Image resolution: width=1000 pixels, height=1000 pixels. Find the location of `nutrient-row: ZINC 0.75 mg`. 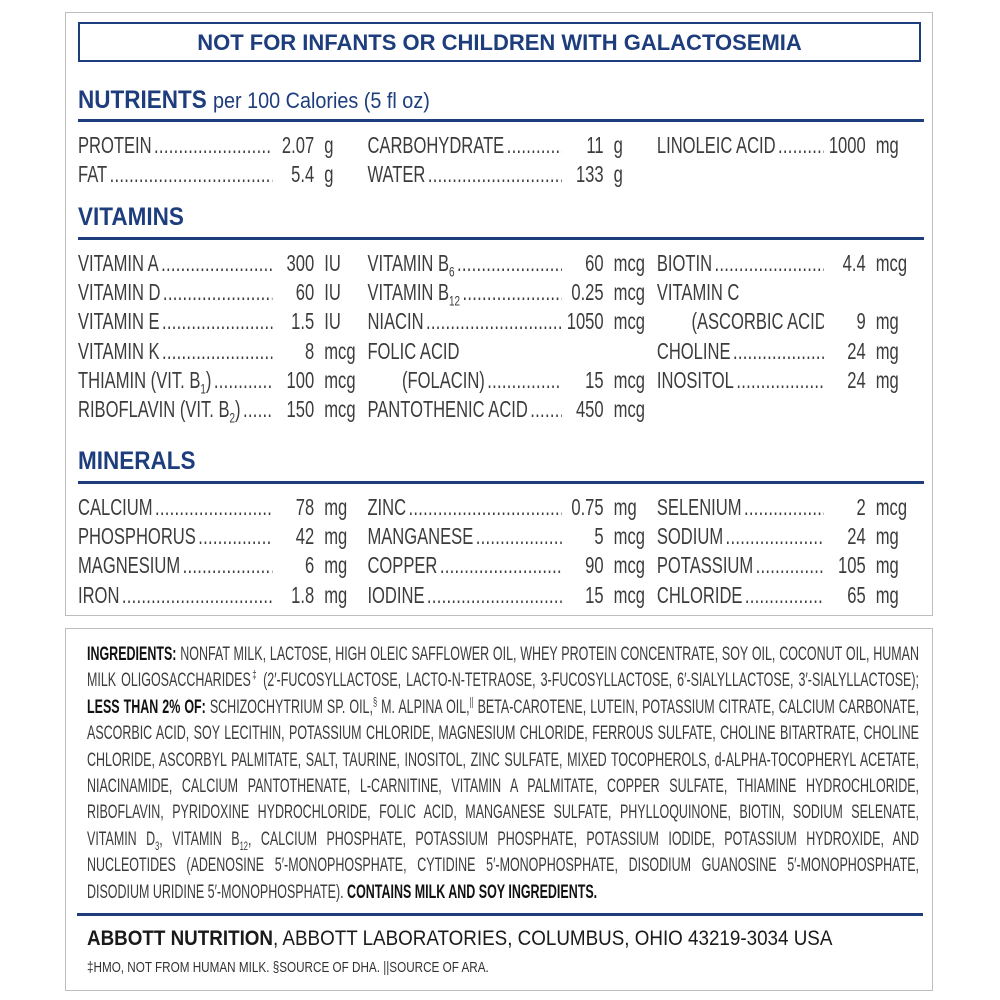

nutrient-row: ZINC 0.75 mg is located at coordinates (511, 507).